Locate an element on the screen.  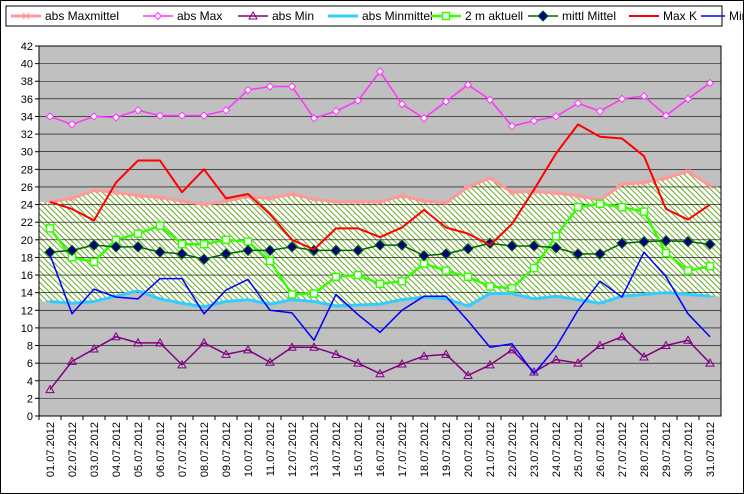
y-tick-label: 22 is located at coordinates (27, 223).